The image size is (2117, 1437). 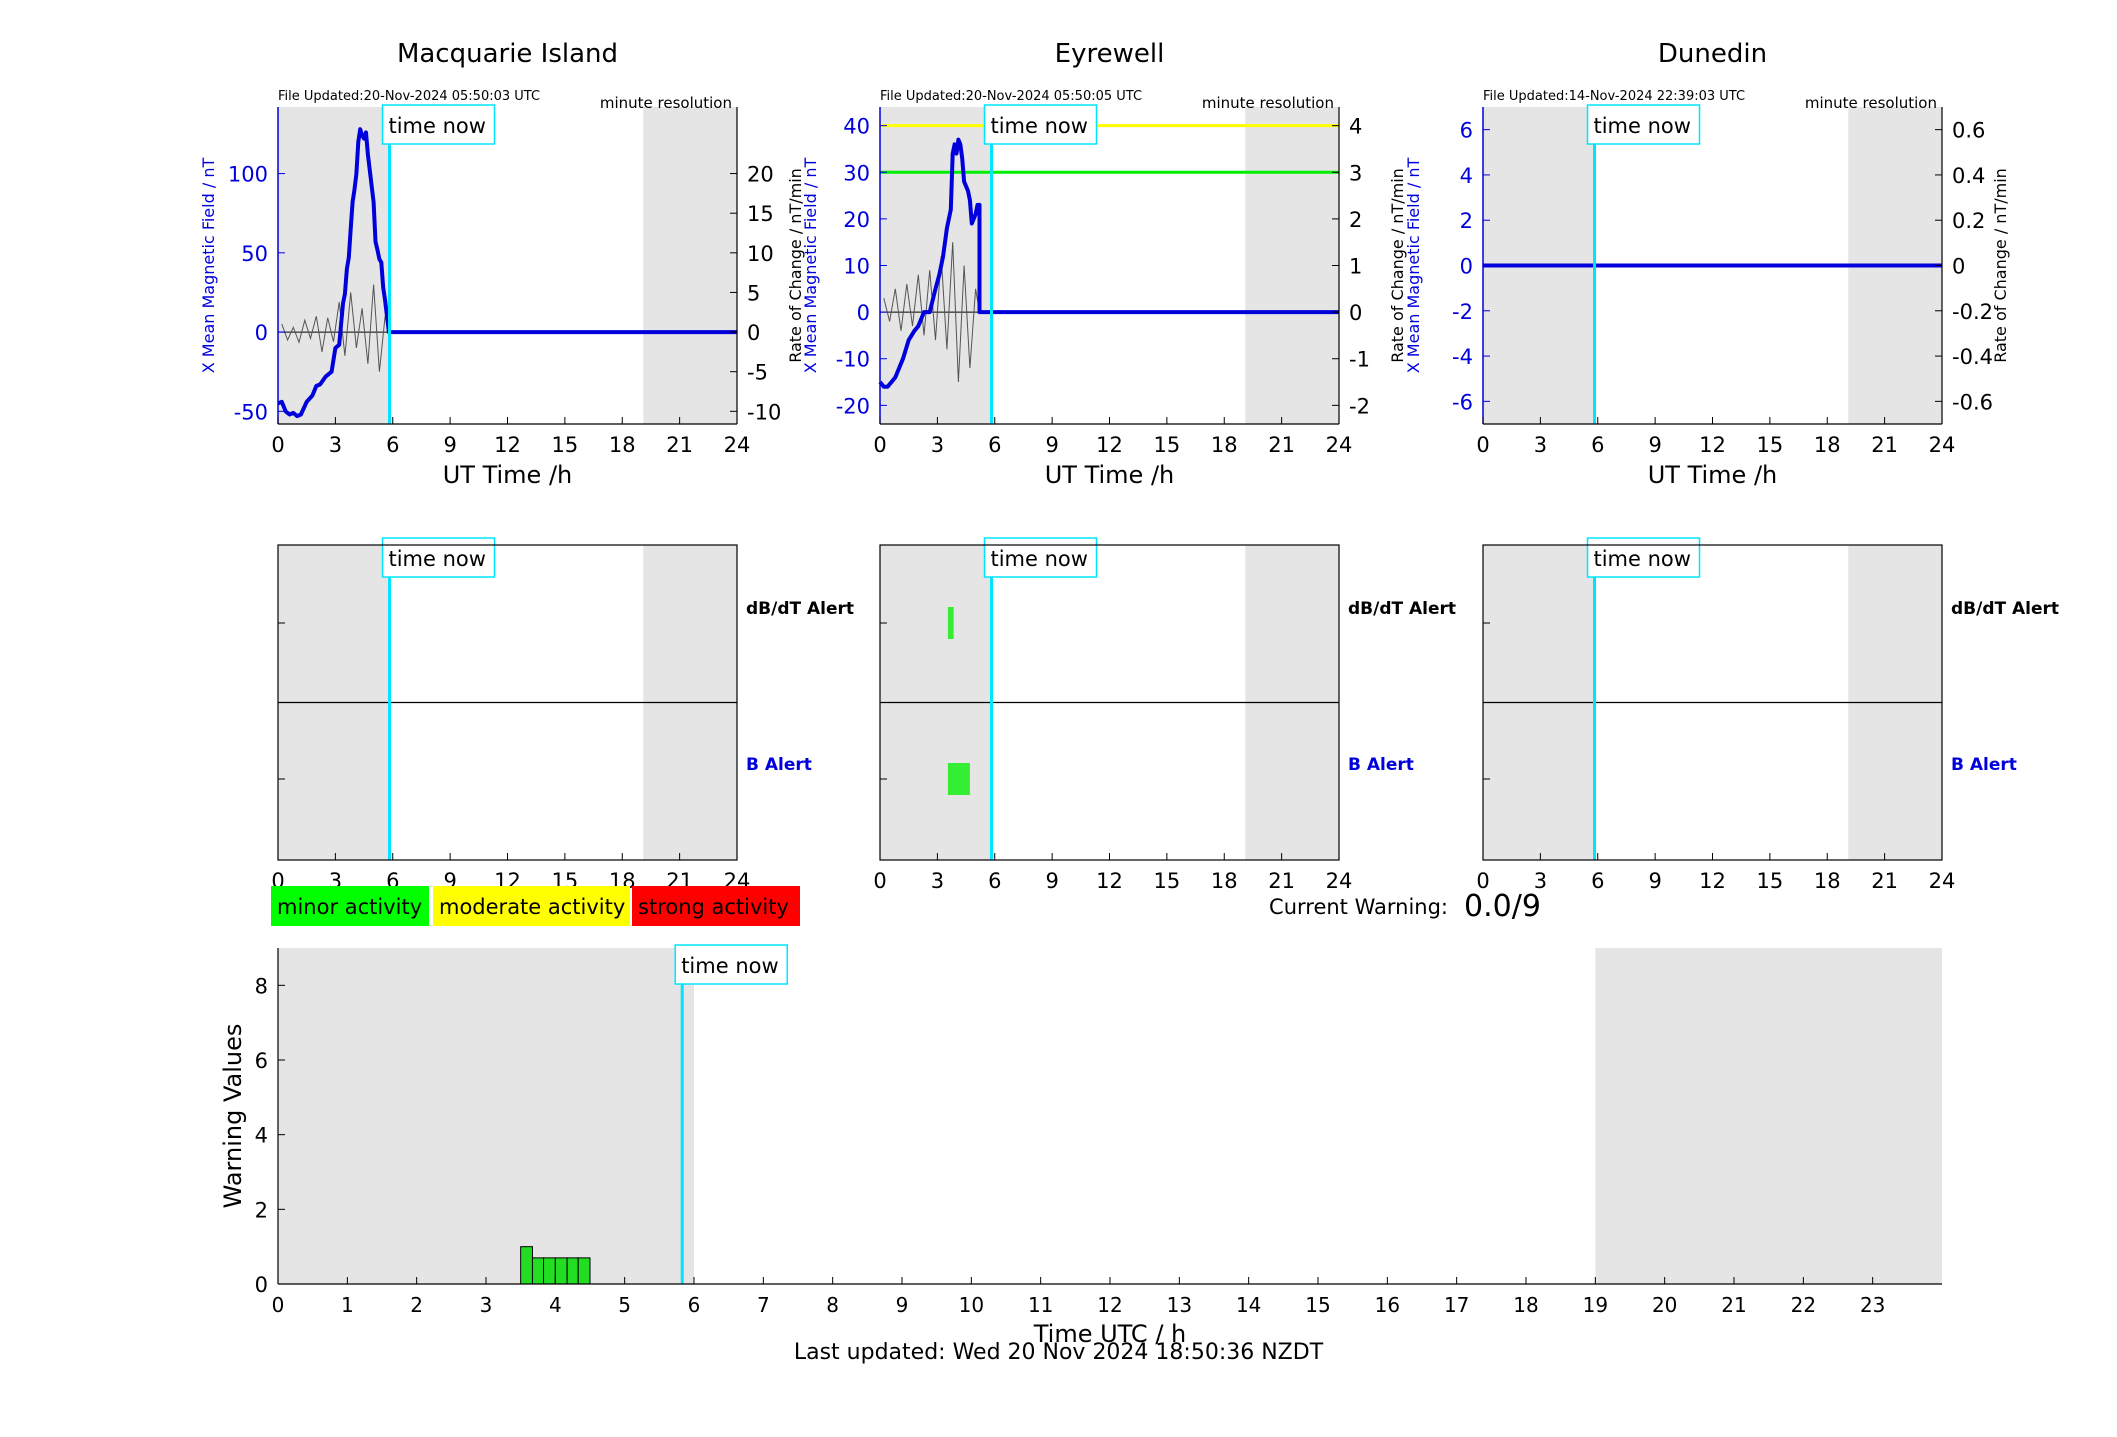 I want to click on y2-tick-label: -1, so click(x=1359, y=360).